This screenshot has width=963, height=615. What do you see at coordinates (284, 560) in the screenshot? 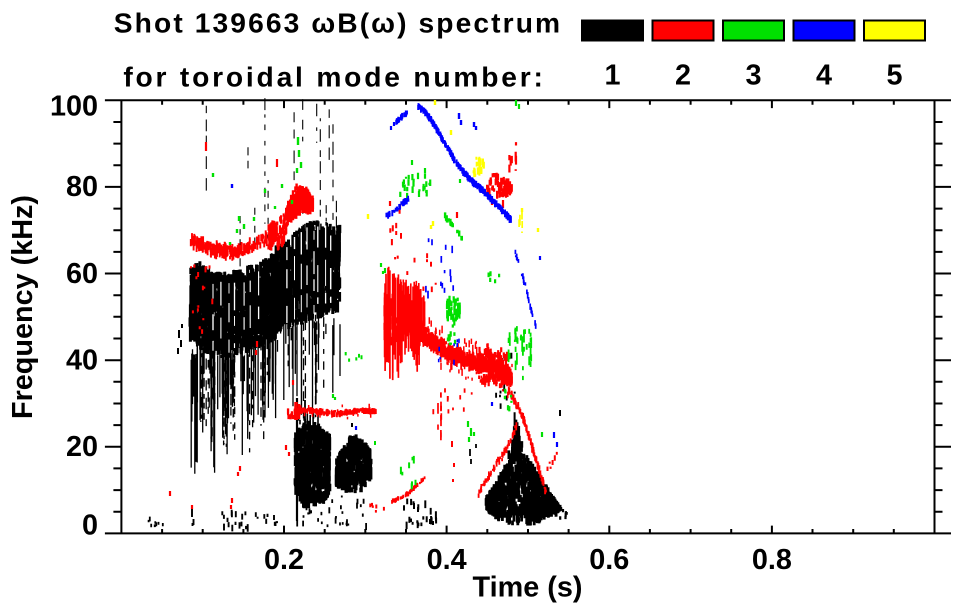
I see `svg-text: 0.2` at bounding box center [284, 560].